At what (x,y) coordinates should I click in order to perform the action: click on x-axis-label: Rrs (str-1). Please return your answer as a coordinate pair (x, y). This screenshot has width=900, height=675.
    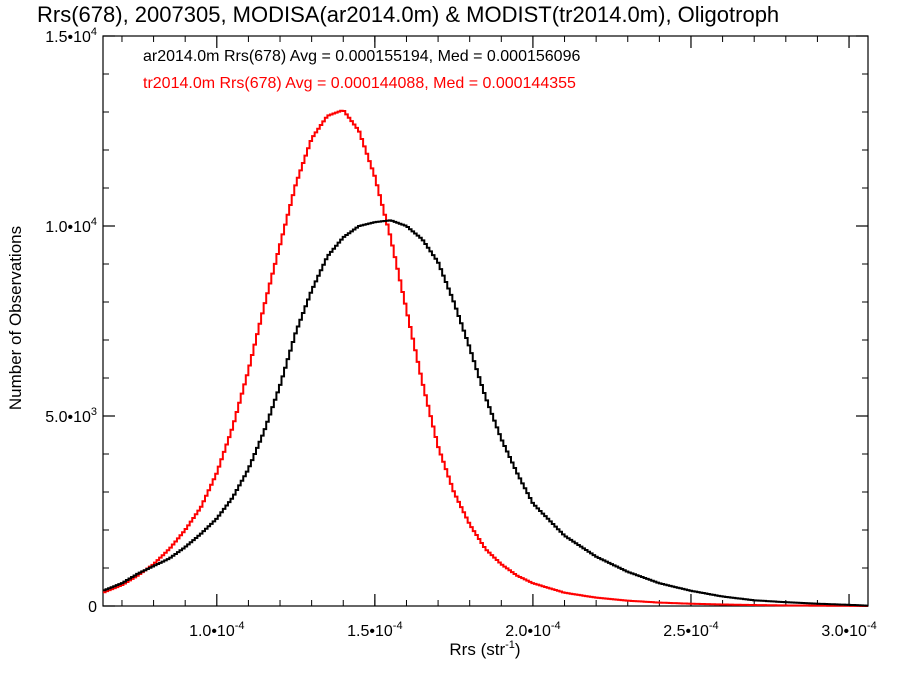
    Looking at the image, I should click on (484, 649).